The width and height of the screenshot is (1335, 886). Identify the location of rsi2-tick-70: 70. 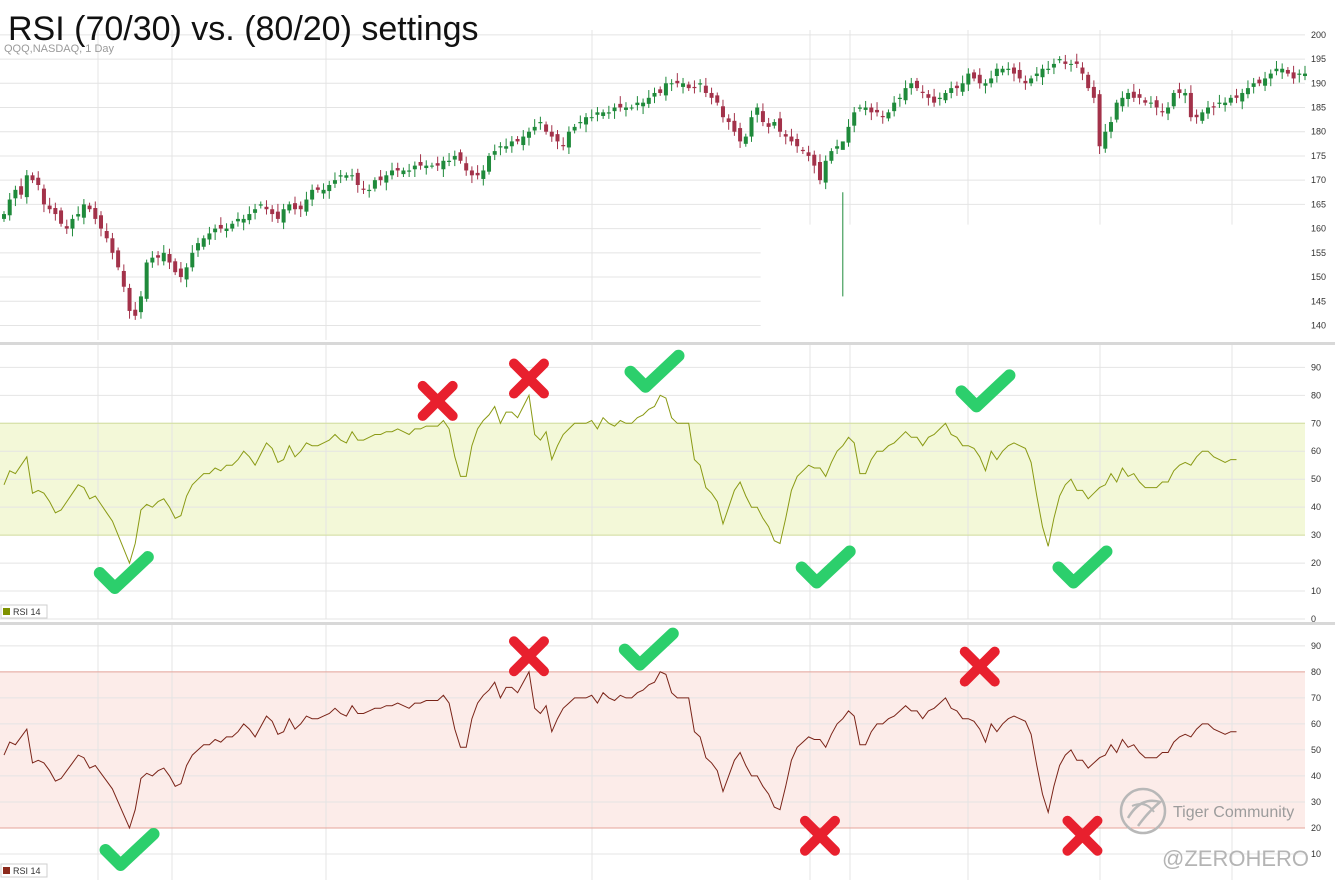
(1316, 698).